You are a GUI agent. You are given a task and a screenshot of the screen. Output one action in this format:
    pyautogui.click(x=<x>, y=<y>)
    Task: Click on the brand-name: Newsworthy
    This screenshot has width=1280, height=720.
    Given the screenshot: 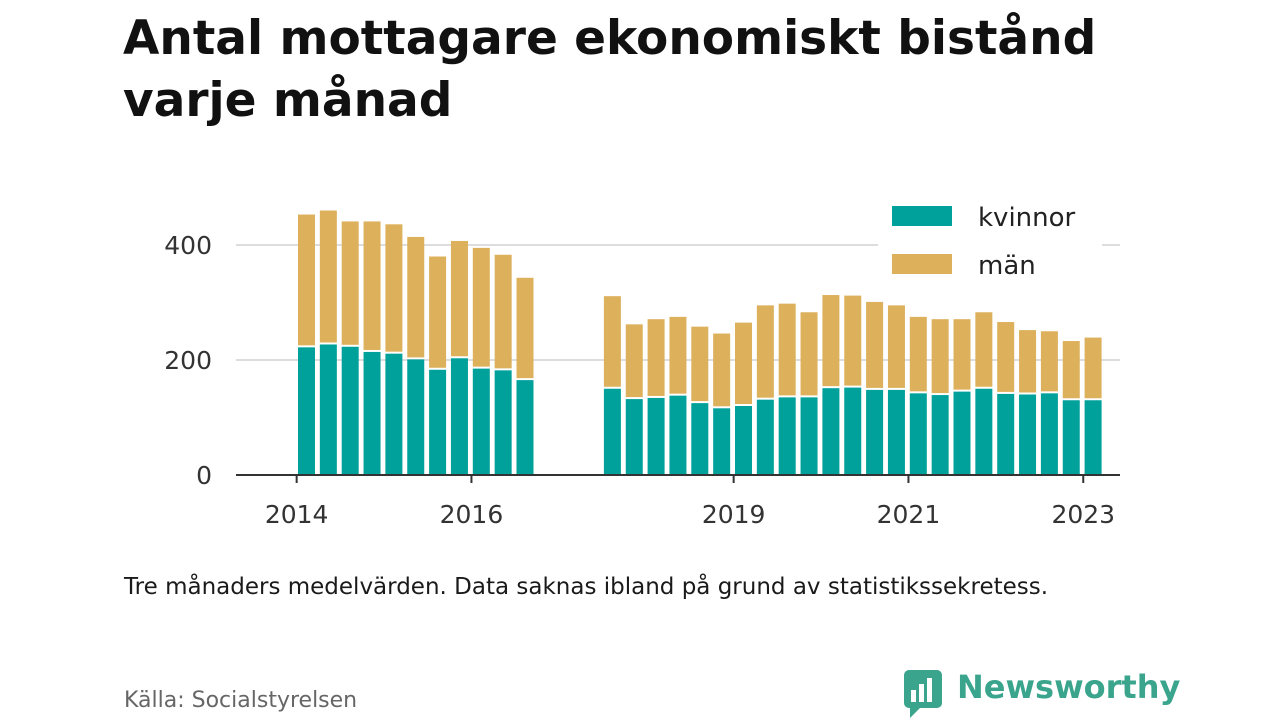 What is the action you would take?
    pyautogui.click(x=1069, y=687)
    